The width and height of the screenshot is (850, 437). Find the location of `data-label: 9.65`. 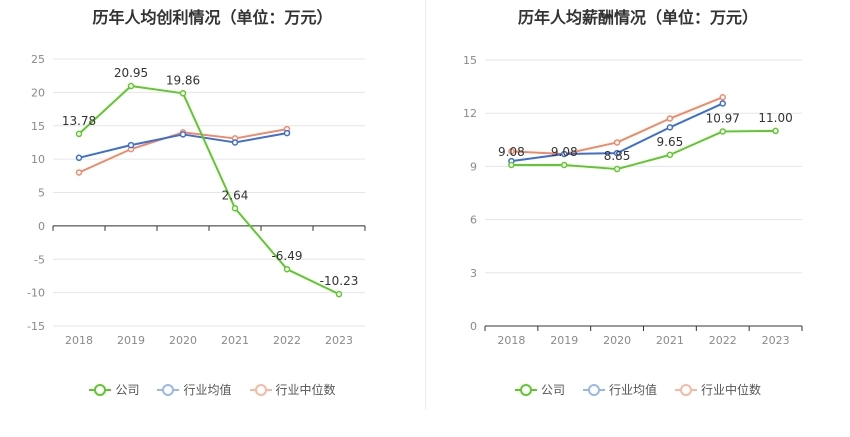

data-label: 9.65 is located at coordinates (670, 142).